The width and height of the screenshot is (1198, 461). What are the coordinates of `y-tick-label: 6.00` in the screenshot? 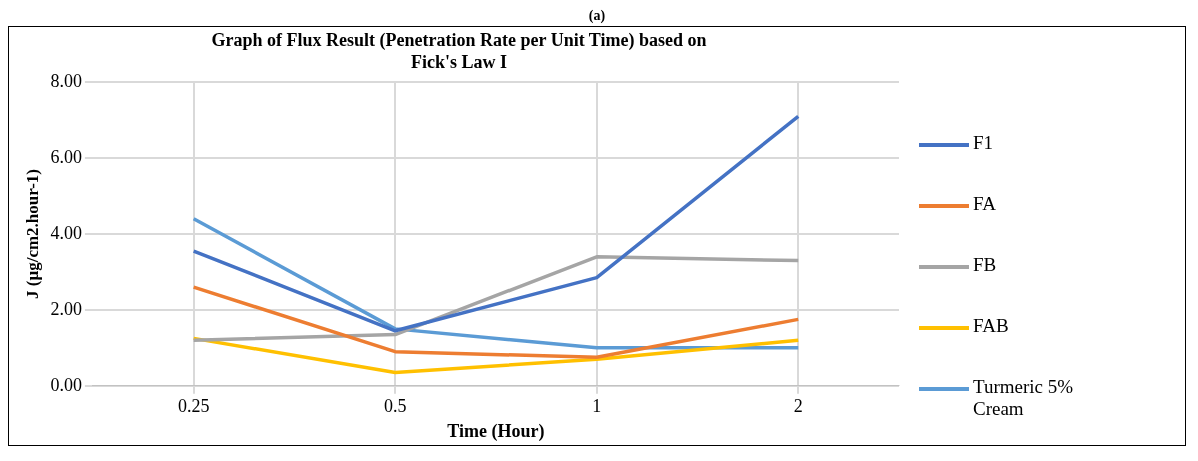 It's located at (66, 156).